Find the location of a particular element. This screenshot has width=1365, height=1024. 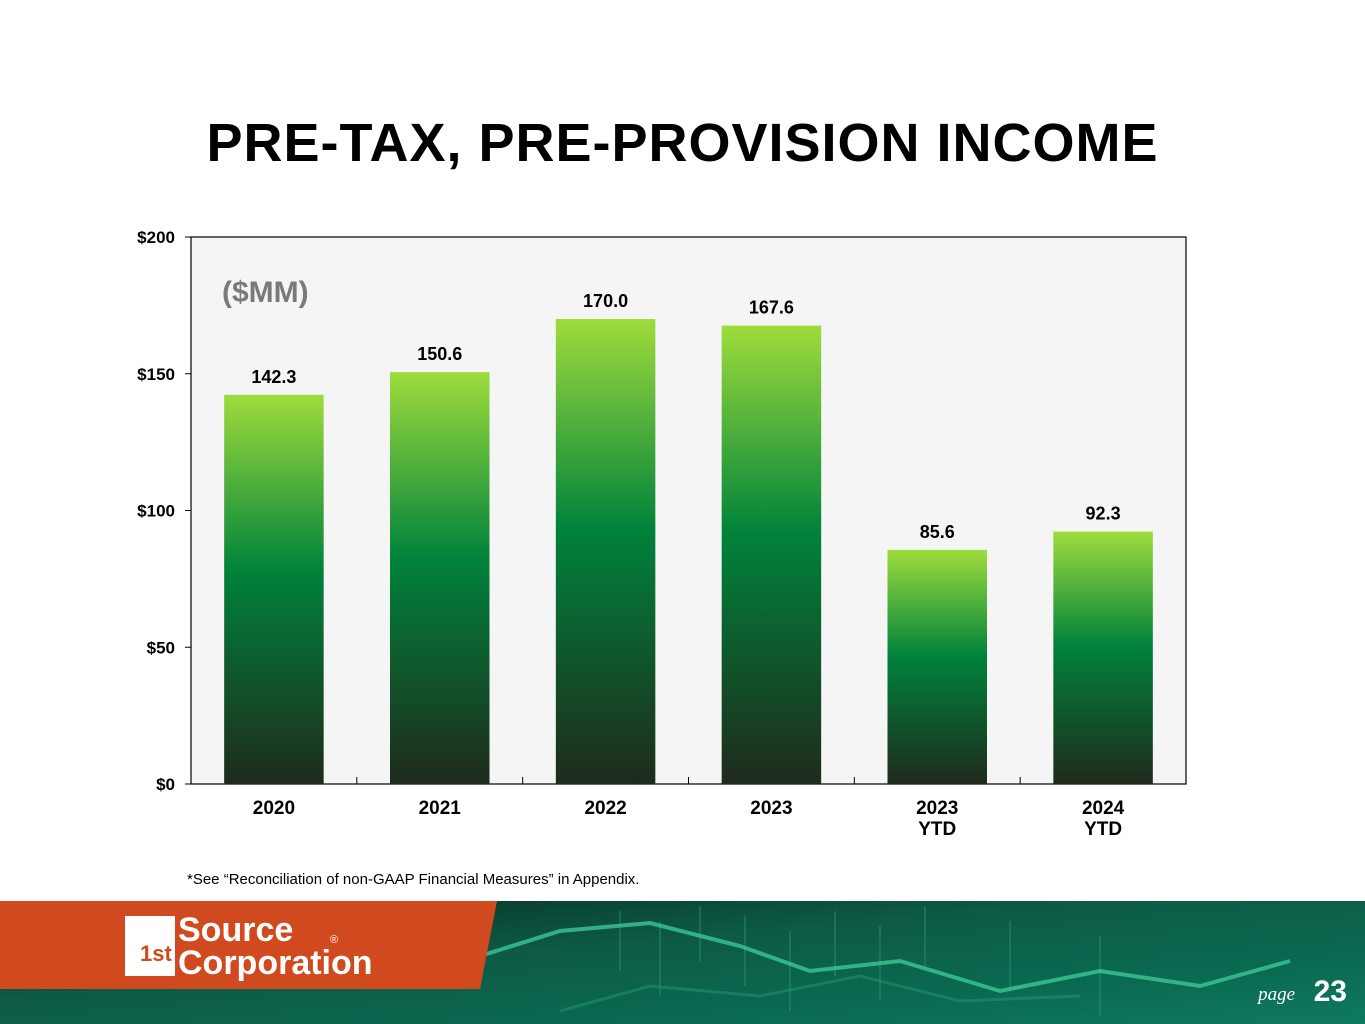

logo-line-2: Corporation is located at coordinates (275, 963).